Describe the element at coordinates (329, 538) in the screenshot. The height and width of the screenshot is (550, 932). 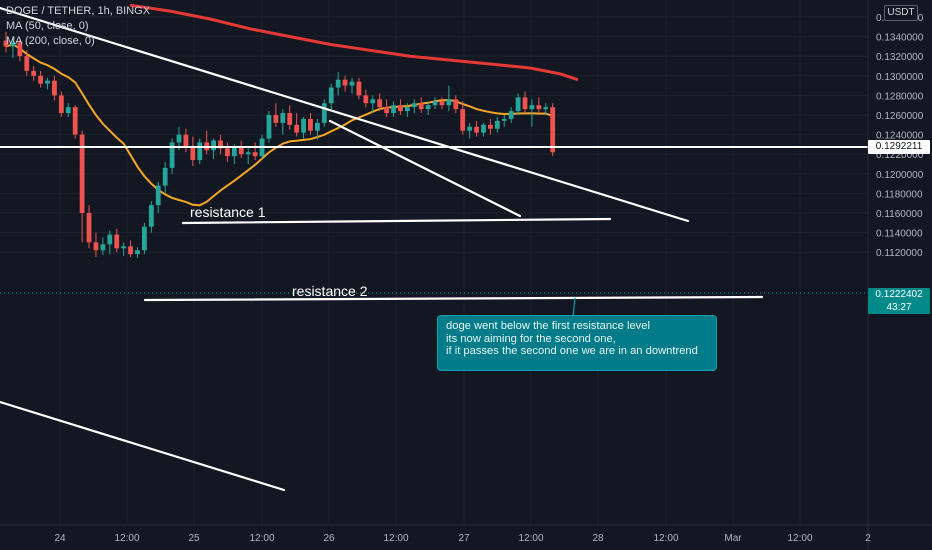
I see `x-tick-label: 26` at that location.